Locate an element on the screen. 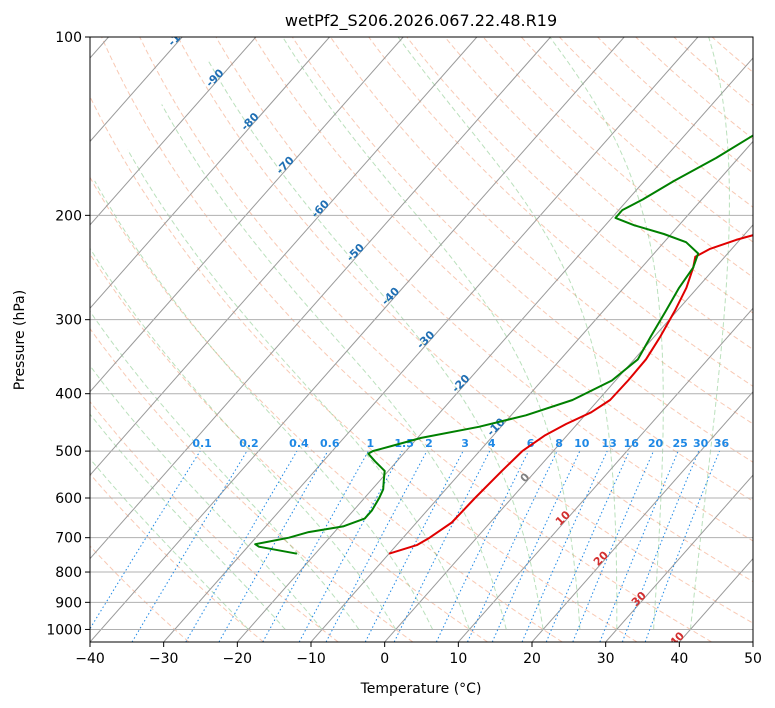 The height and width of the screenshot is (708, 775). x-axis: −40 −30 −20 −10 0 10 20 30 40 50 is located at coordinates (418, 654).